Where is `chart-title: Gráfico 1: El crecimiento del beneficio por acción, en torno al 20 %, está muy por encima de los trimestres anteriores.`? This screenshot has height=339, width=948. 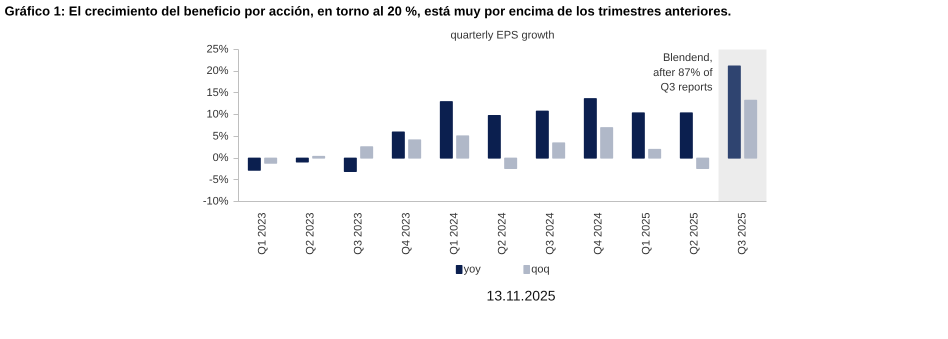
chart-title: Gráfico 1: El crecimiento del beneficio por acción, en torno al 20 %, está muy por encima de los trimestres anteriores. is located at coordinates (368, 11).